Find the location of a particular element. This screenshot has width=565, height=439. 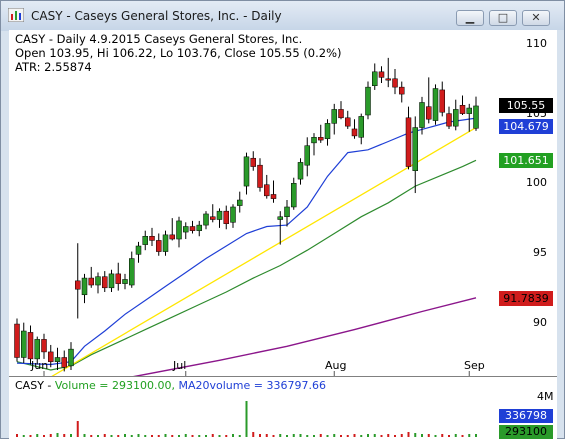

x-axis-month-label: Aug is located at coordinates (336, 365).